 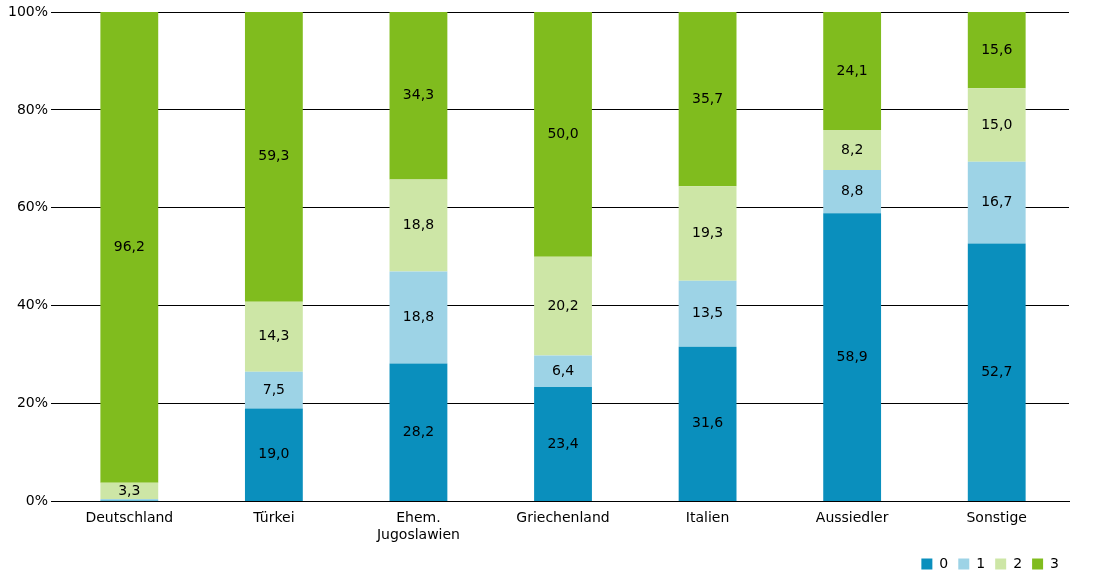 What do you see at coordinates (997, 201) in the screenshot?
I see `data-label: 16,7` at bounding box center [997, 201].